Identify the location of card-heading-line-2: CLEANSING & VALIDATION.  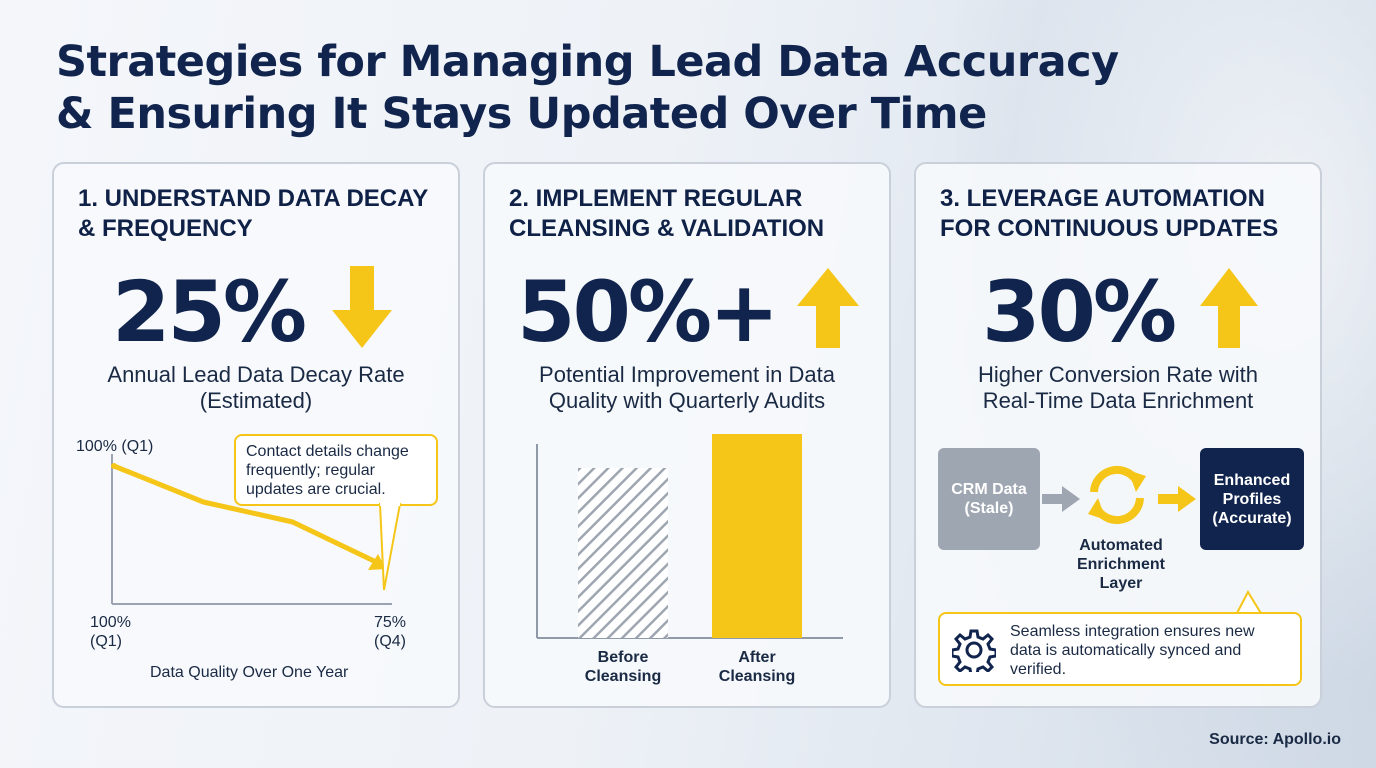
(667, 228).